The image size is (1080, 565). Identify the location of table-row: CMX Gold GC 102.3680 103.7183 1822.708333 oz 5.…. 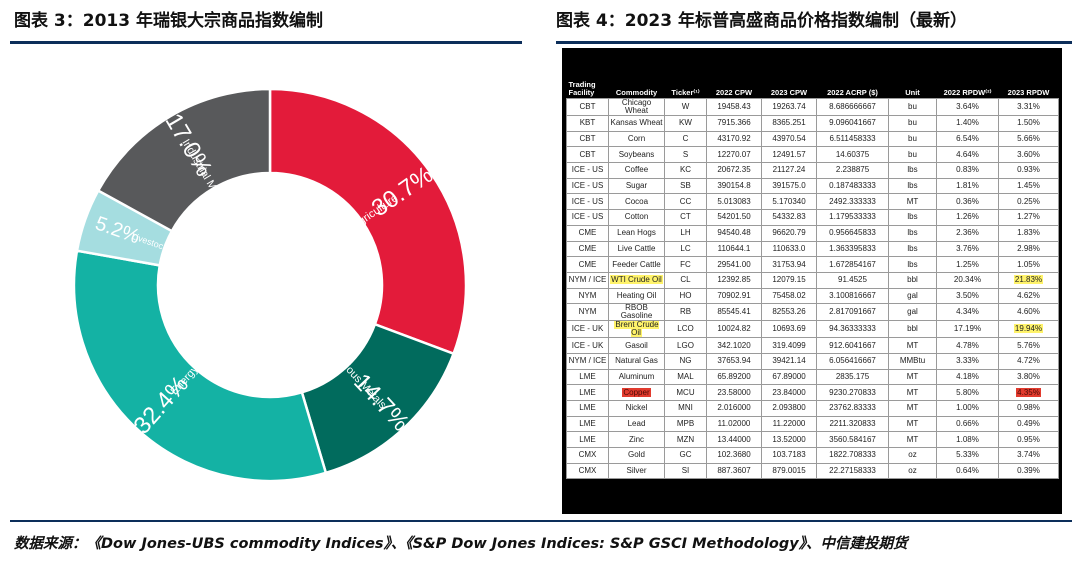
(812, 455).